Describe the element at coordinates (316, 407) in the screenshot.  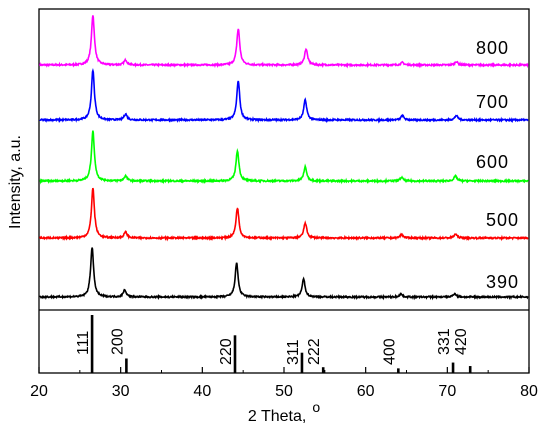
I see `x-axis-title-superscript: o` at that location.